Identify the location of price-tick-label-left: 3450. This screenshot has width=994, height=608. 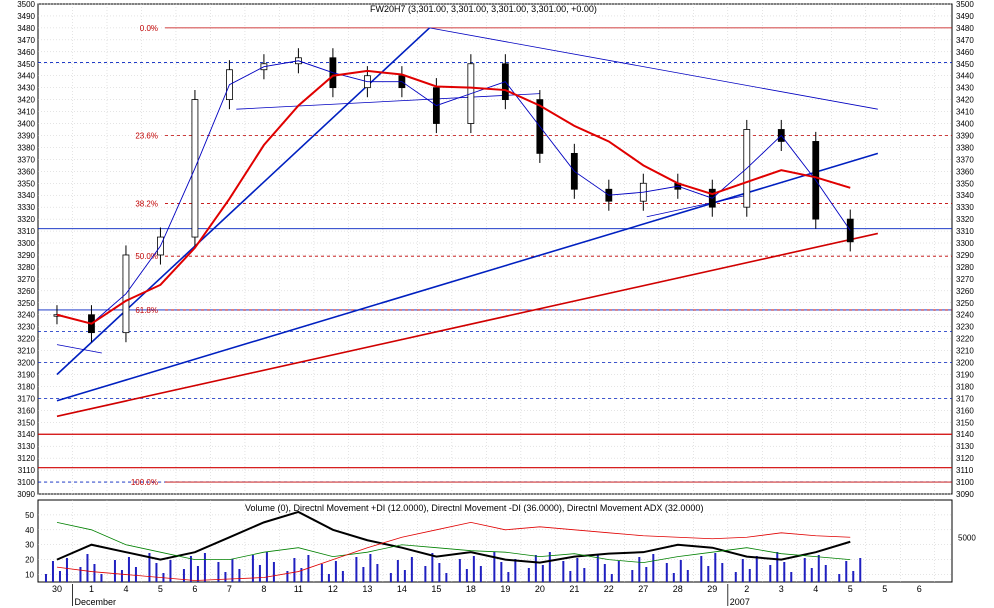
(26, 64).